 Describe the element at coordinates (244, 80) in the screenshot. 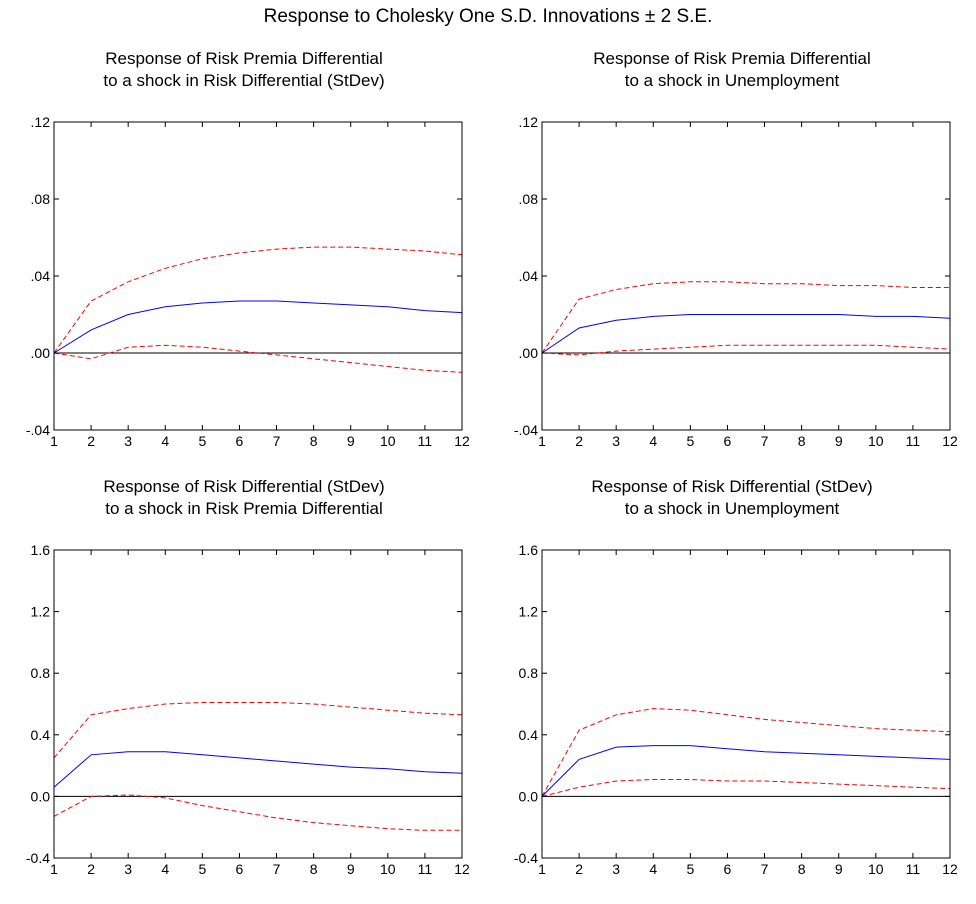

I see `panel-title-line-2: to a shock in Risk Differential (StDev)` at that location.